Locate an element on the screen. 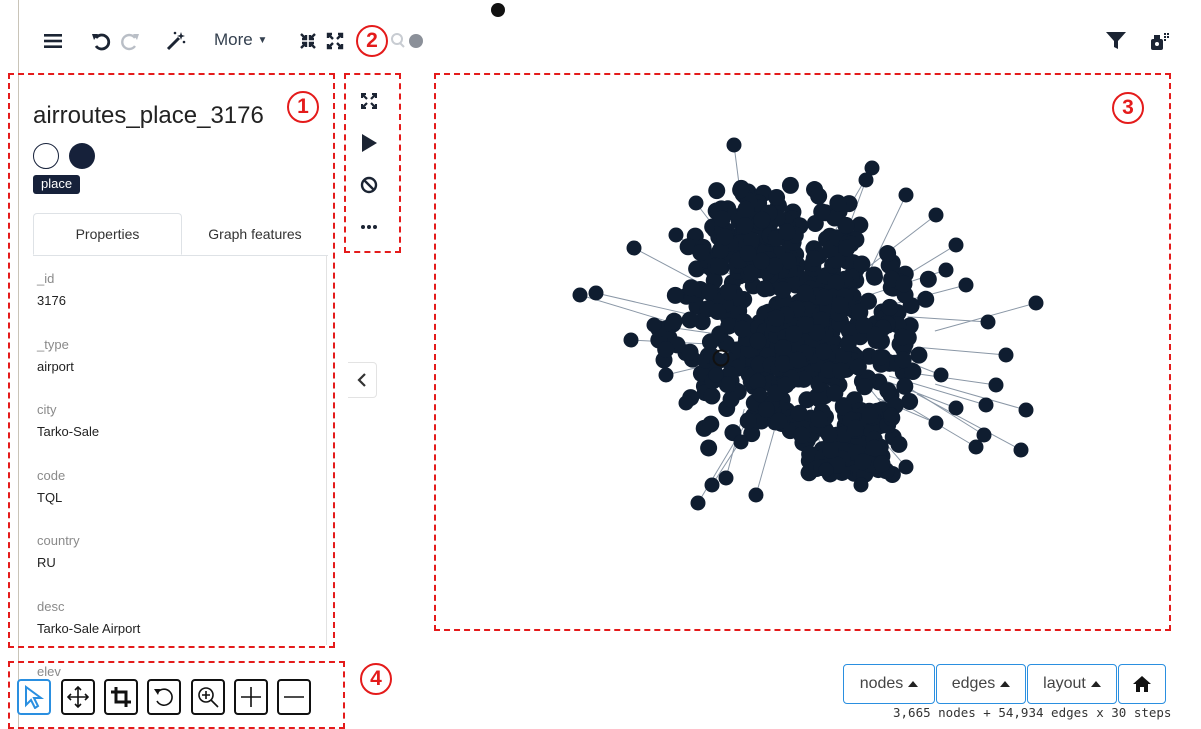 The height and width of the screenshot is (729, 1201). fit-icon is located at coordinates (369, 101).